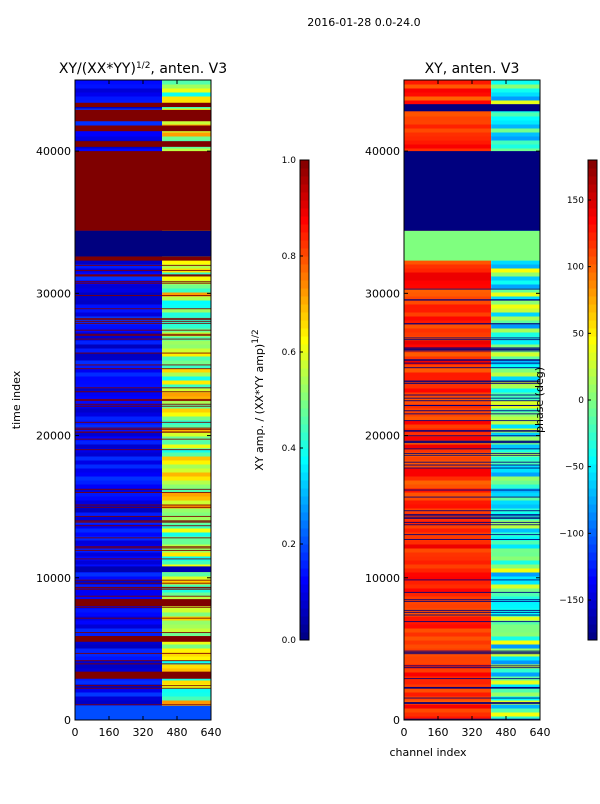 The image size is (600, 804). I want to click on heatmap-band, so click(143, 191).